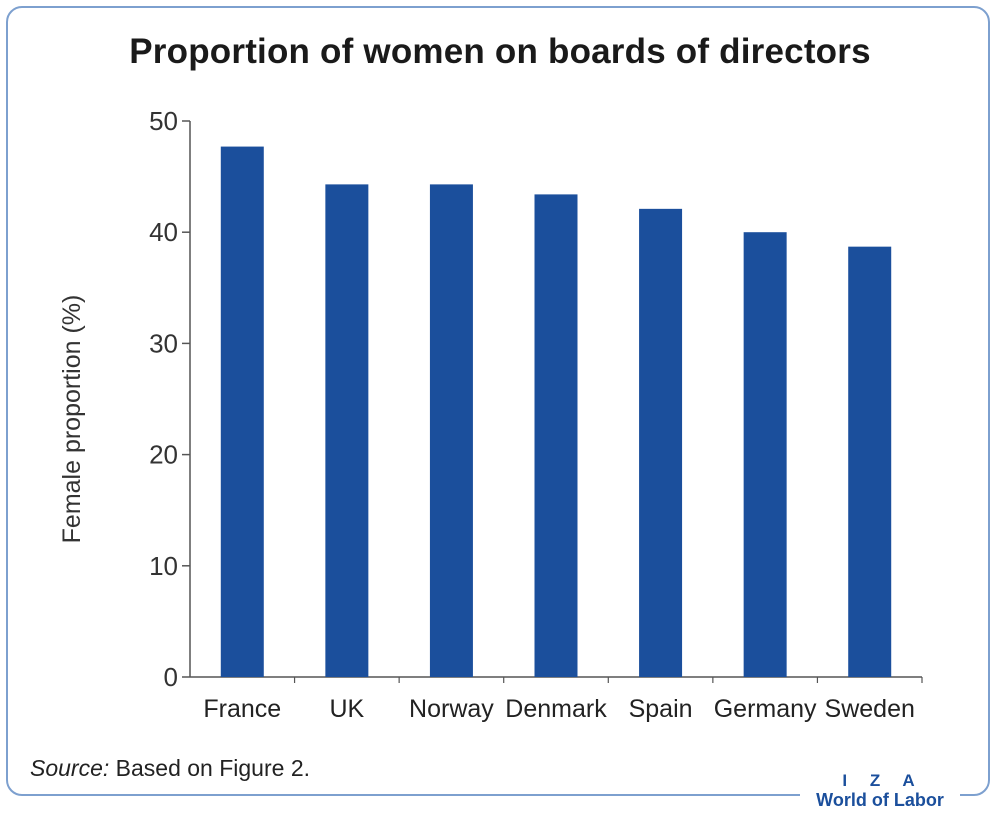 The height and width of the screenshot is (813, 1000). What do you see at coordinates (163, 343) in the screenshot?
I see `y-tick-label: 30` at bounding box center [163, 343].